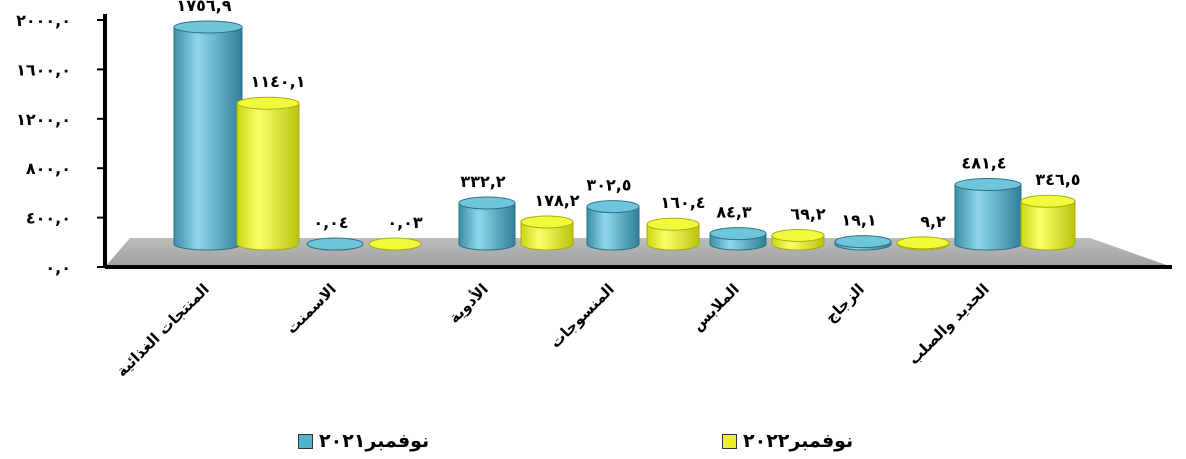 The height and width of the screenshot is (459, 1186). What do you see at coordinates (163, 330) in the screenshot?
I see `category-label: المنتجات الغذائية` at bounding box center [163, 330].